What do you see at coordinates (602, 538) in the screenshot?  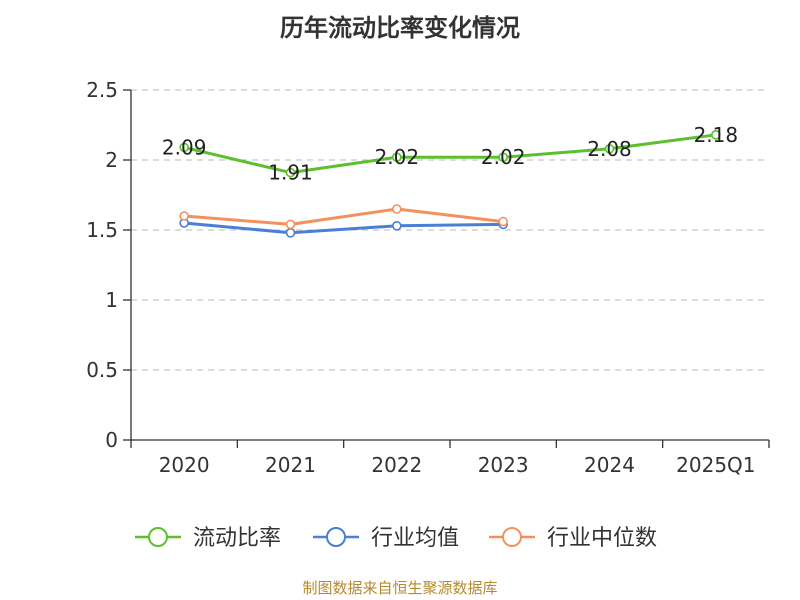 I see `legend-label: 行业中位数` at bounding box center [602, 538].